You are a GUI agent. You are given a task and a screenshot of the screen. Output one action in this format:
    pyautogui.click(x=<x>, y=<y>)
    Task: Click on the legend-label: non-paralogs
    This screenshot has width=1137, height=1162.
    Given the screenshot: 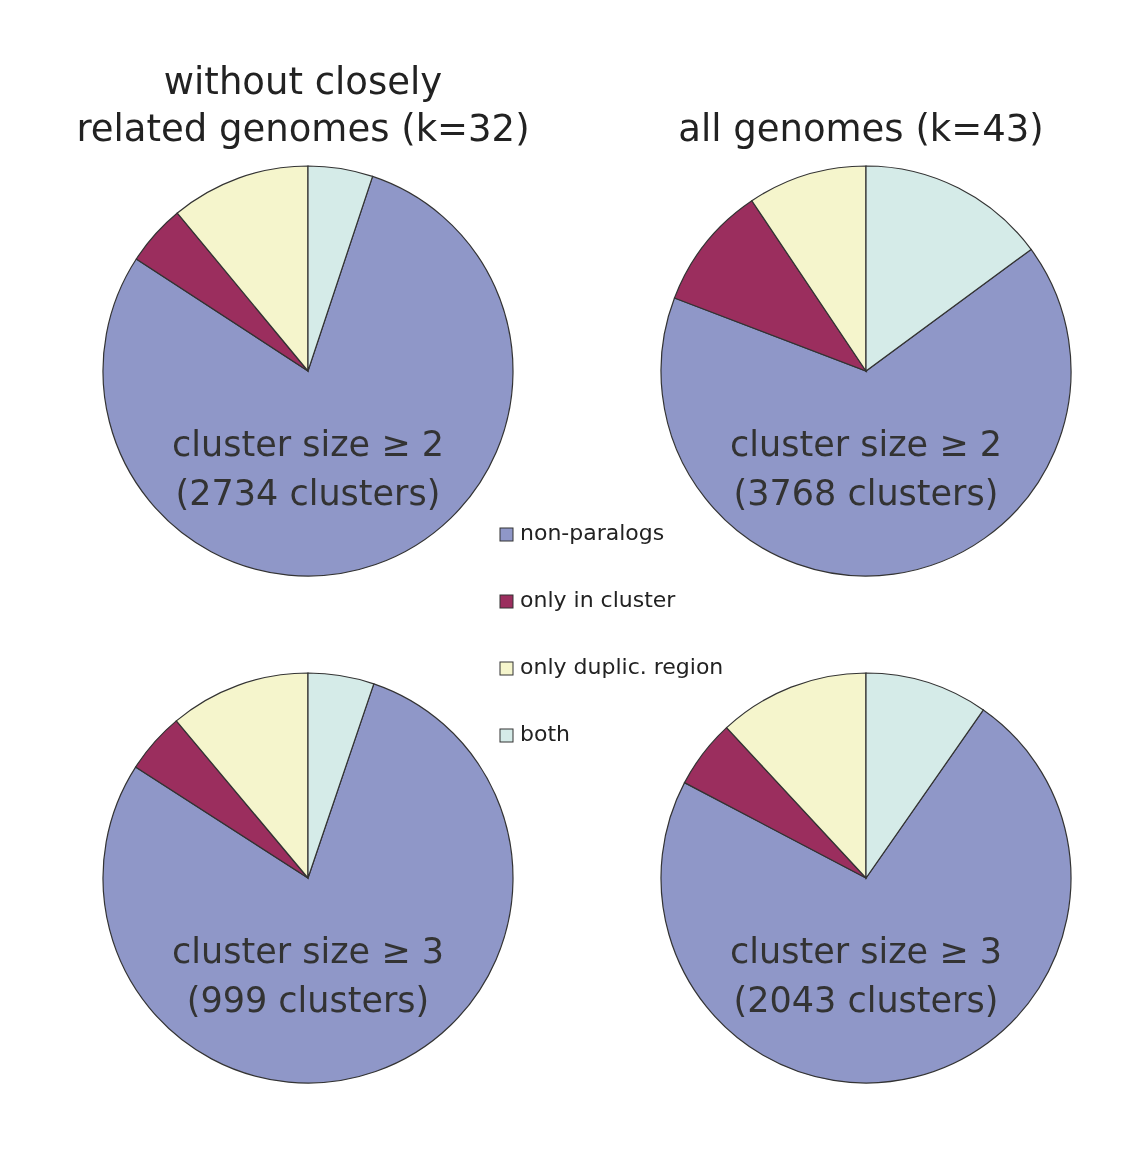 What is the action you would take?
    pyautogui.click(x=592, y=532)
    